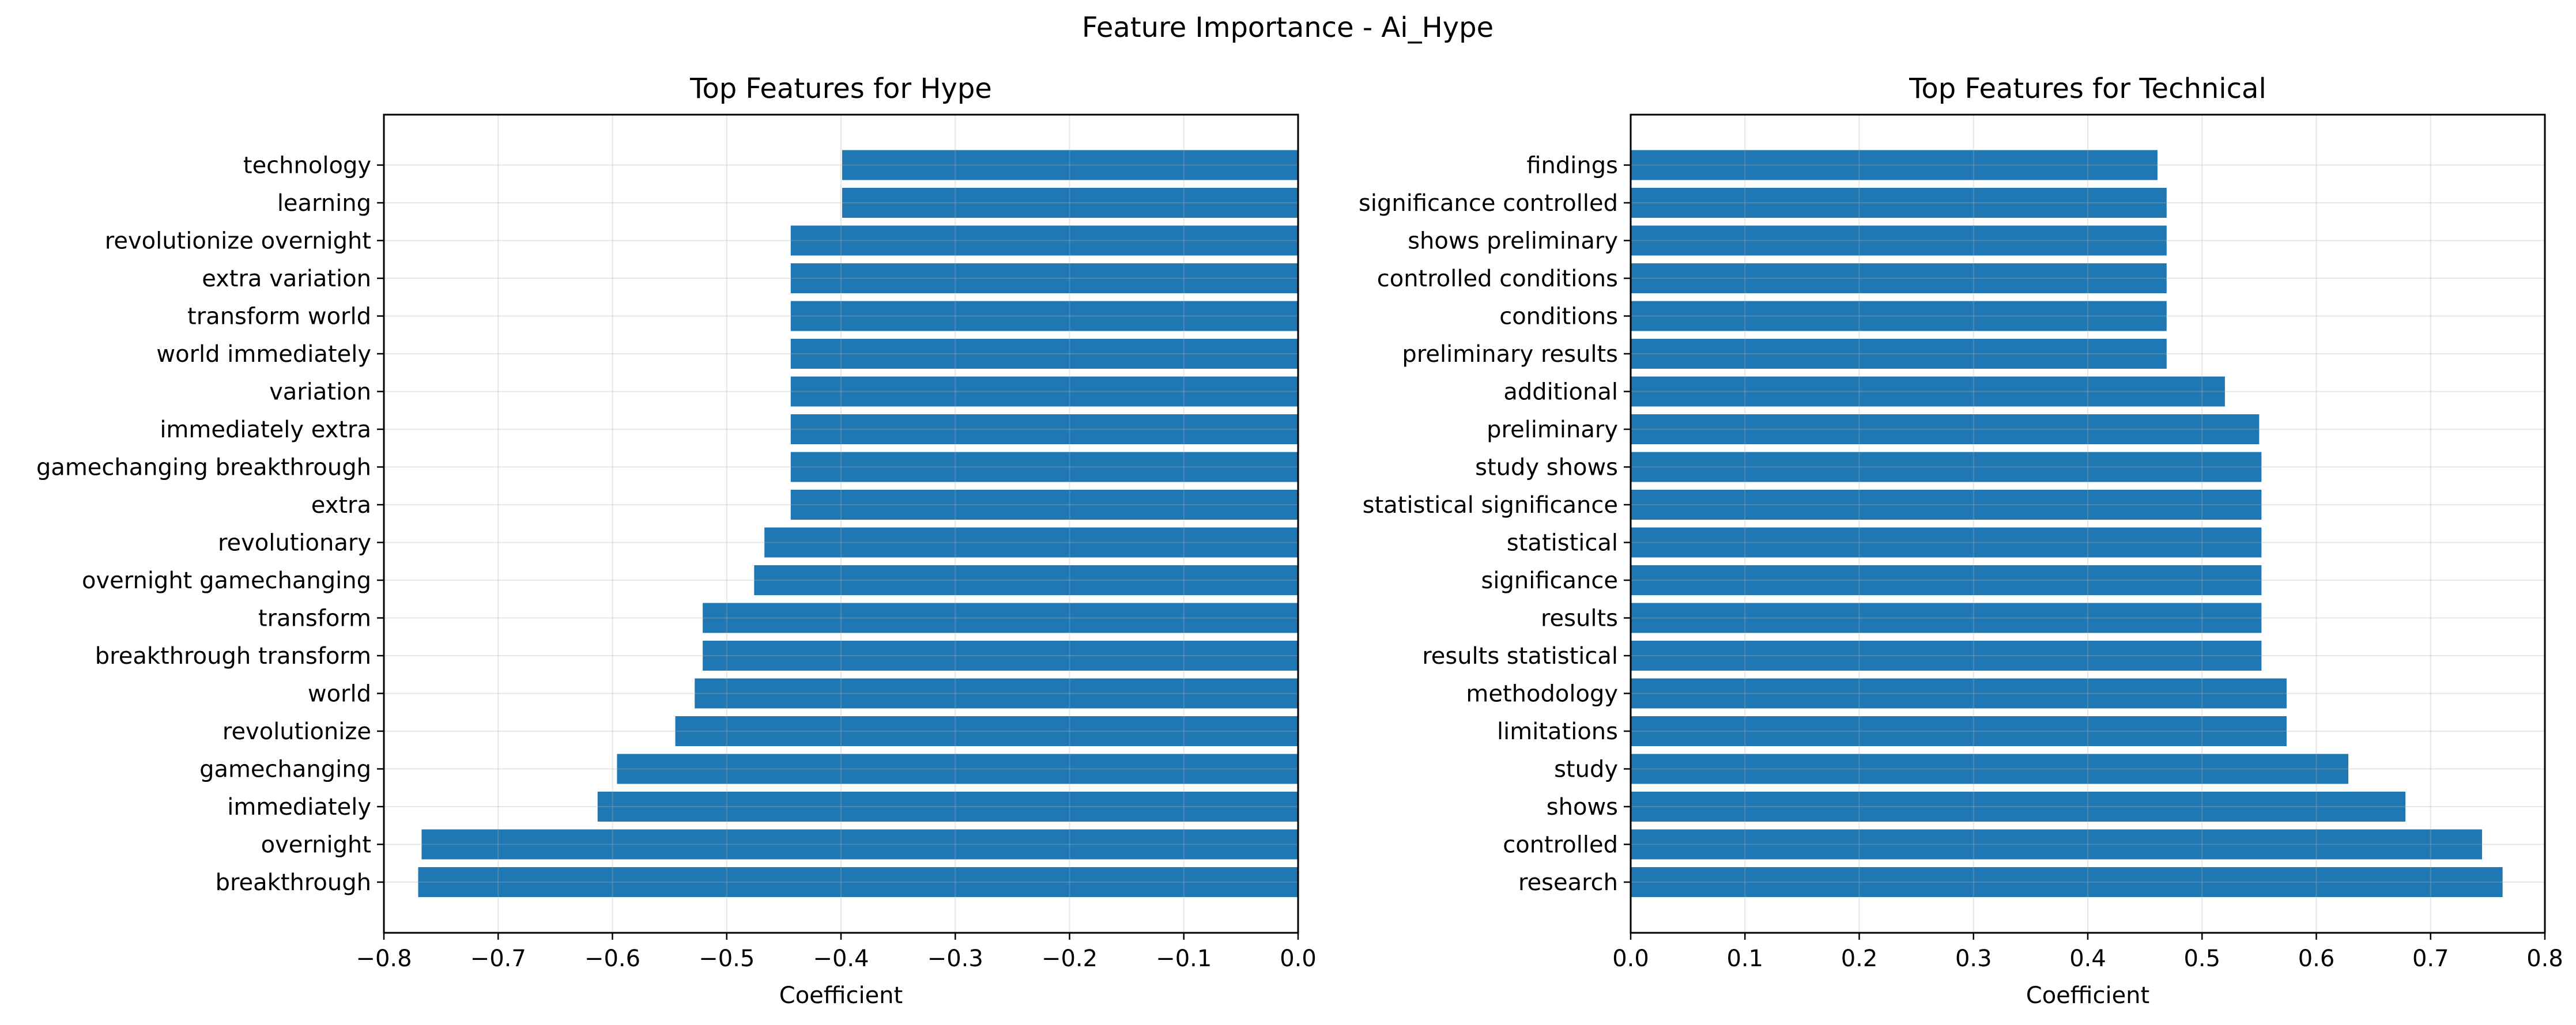 The height and width of the screenshot is (1025, 2576). I want to click on technical-y-tick-label: study shows, so click(1546, 468).